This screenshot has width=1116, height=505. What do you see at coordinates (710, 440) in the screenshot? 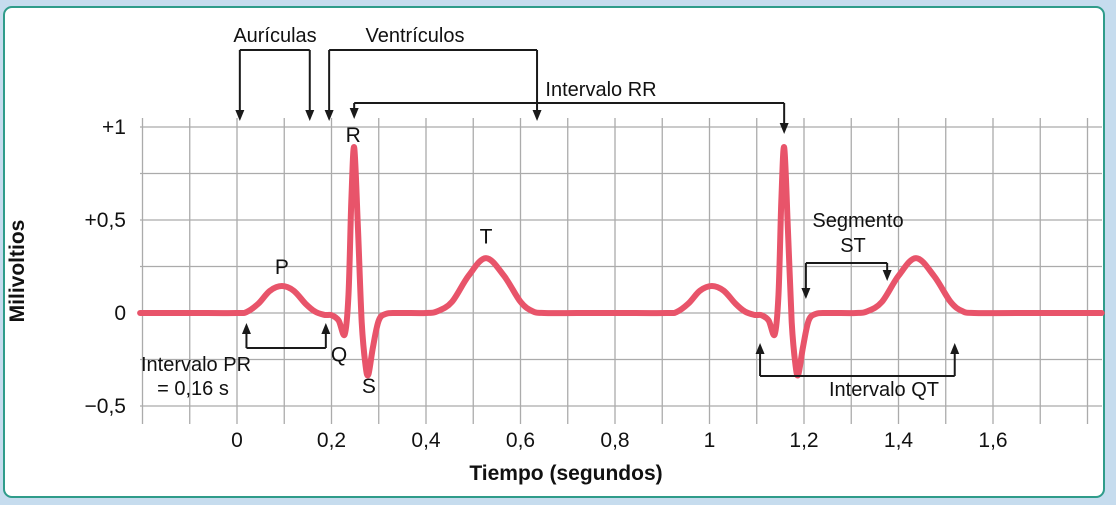
I see `x-tick-label: 1` at bounding box center [710, 440].